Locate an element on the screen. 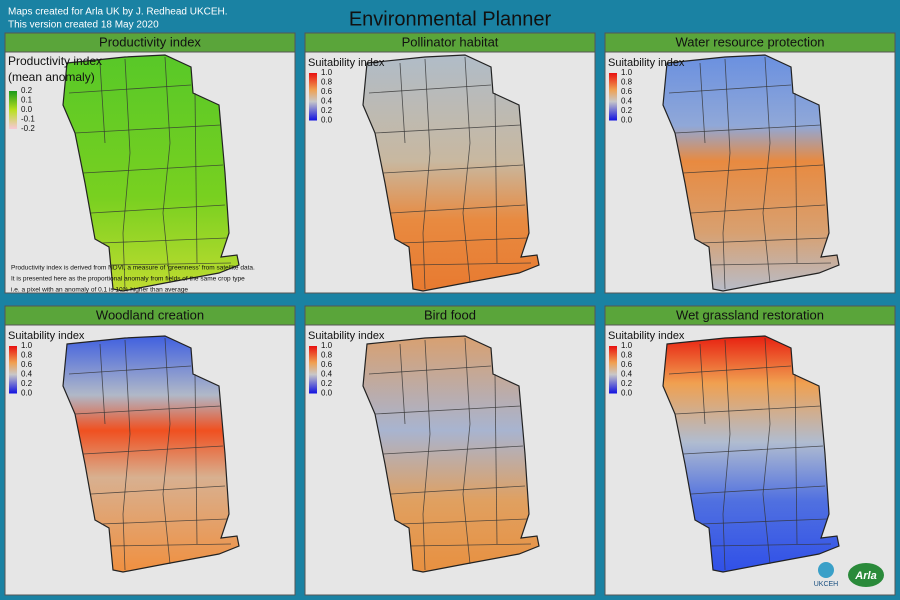  ukceh-logo is located at coordinates (826, 570).